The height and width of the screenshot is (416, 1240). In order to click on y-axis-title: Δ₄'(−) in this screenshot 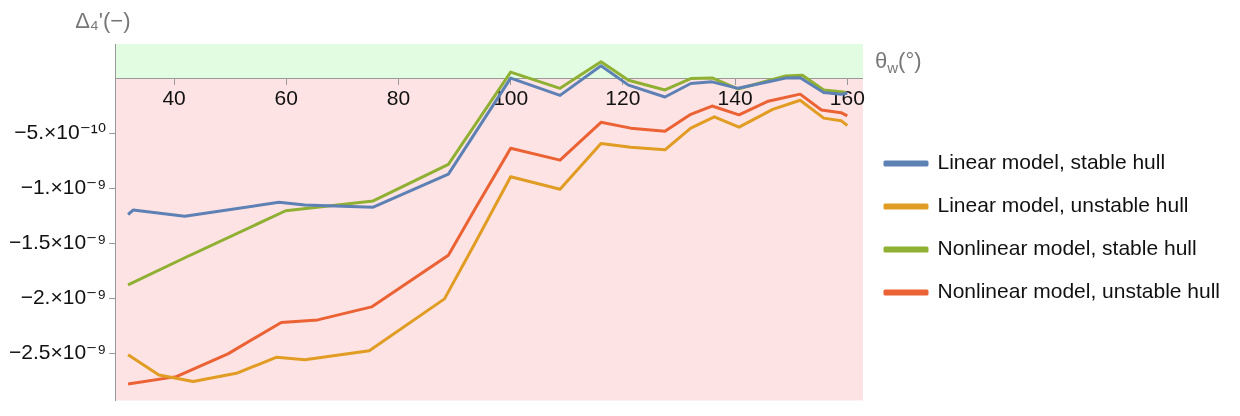, I will do `click(103, 21)`.